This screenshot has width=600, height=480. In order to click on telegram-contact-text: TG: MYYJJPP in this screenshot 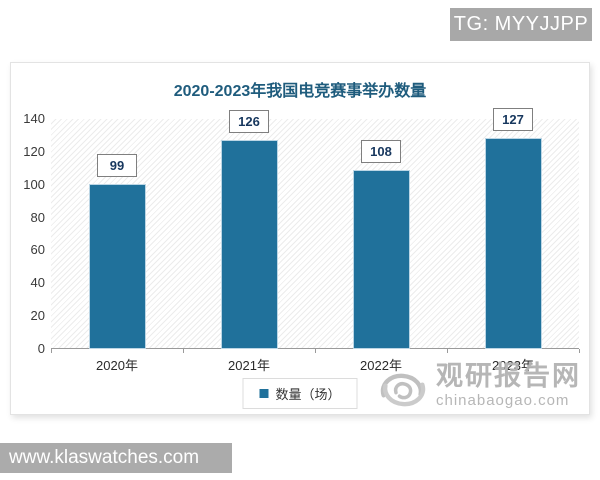, I will do `click(521, 24)`.